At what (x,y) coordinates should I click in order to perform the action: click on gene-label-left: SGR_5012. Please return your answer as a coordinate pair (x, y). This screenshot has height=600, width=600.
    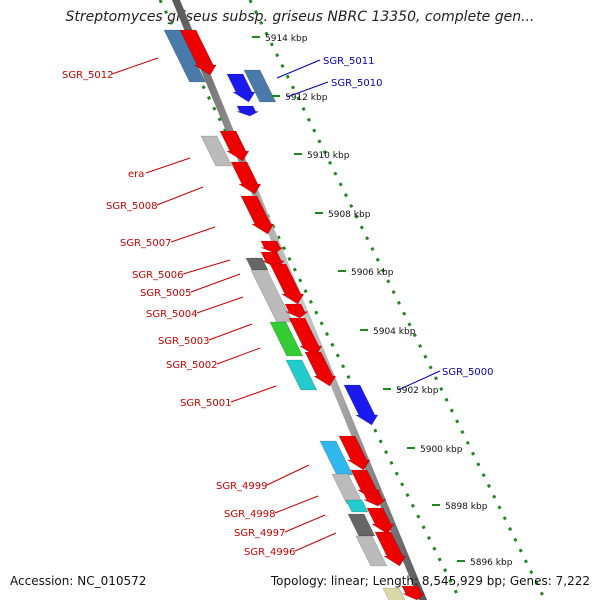
    Looking at the image, I should click on (88, 75).